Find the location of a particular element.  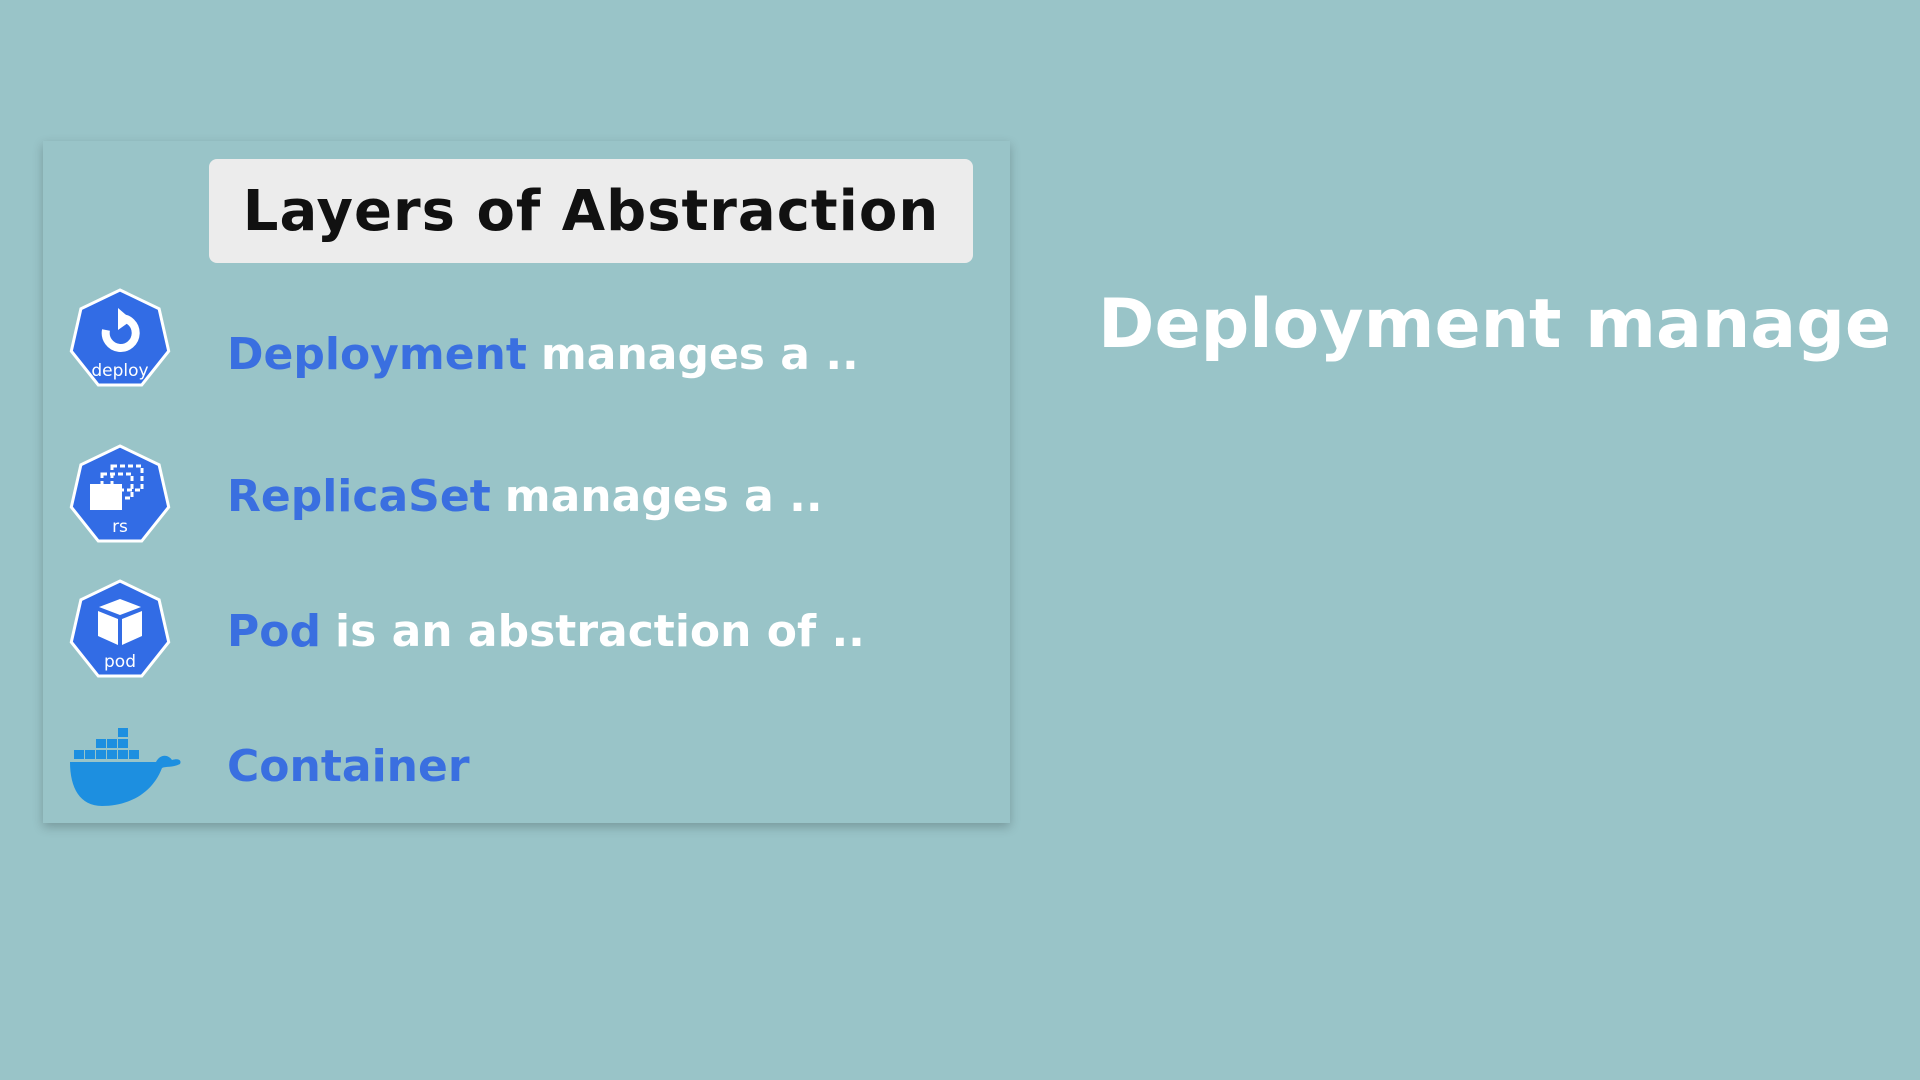

title: Layers of Abstraction is located at coordinates (591, 211).